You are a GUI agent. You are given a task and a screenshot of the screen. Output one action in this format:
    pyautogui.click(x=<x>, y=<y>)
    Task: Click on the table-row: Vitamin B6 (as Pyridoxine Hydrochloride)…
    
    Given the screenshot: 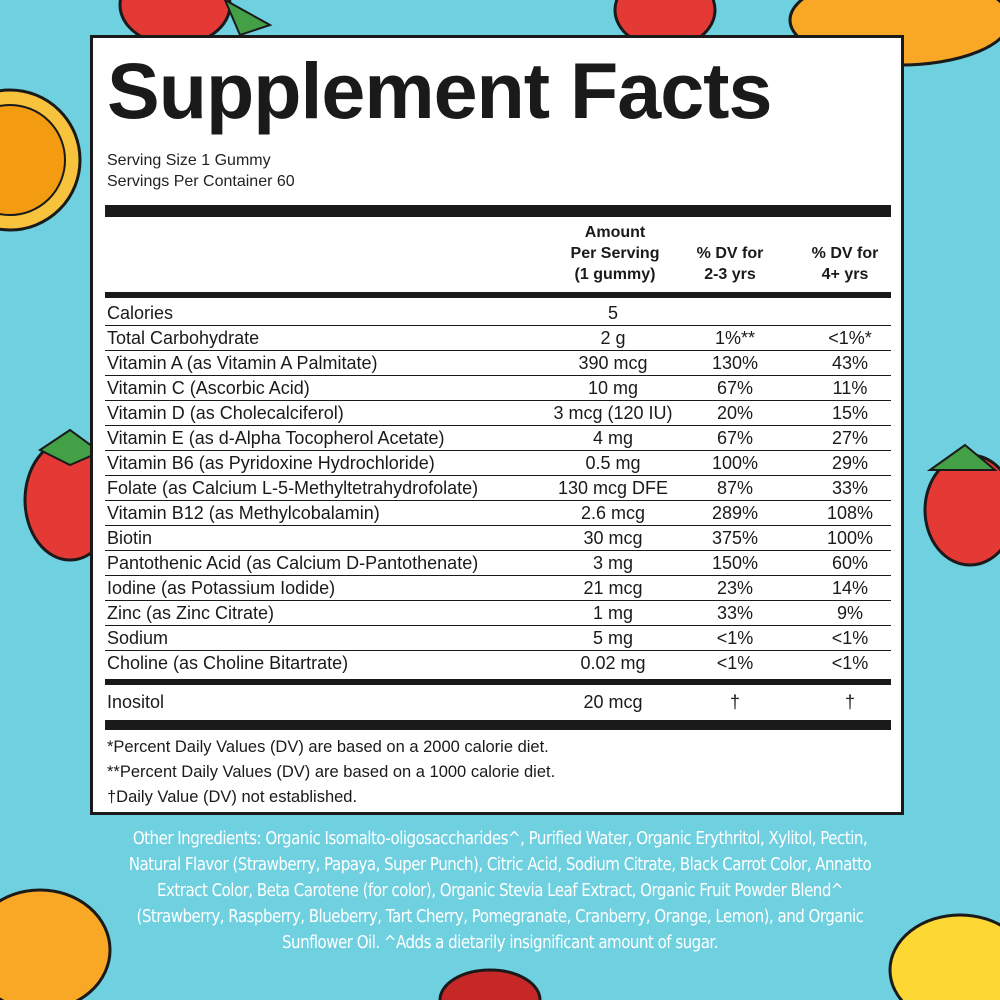 What is the action you would take?
    pyautogui.click(x=498, y=463)
    